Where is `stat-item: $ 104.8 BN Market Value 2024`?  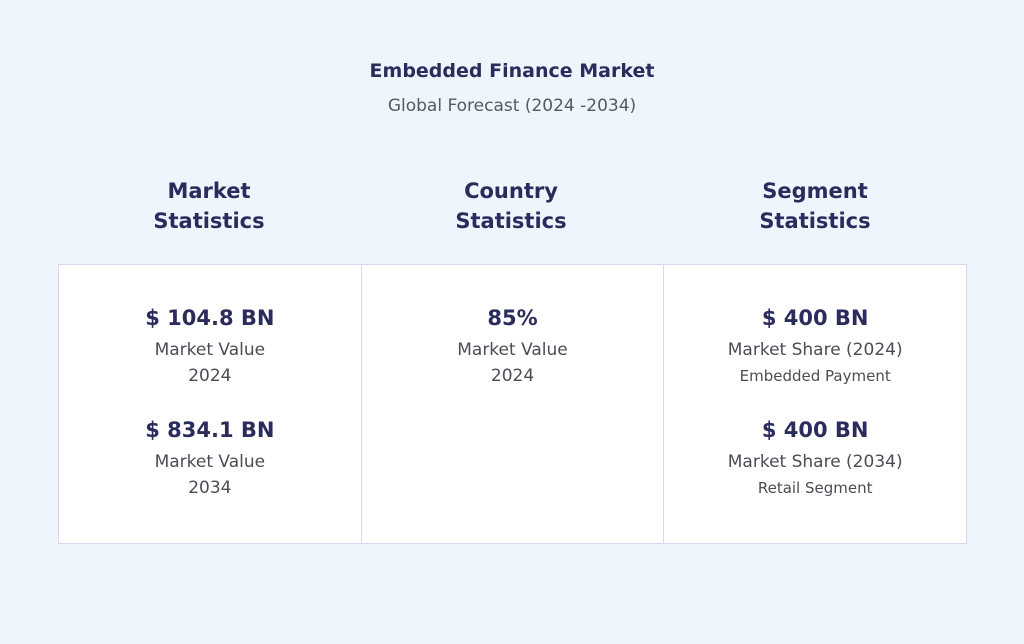
stat-item: $ 104.8 BN Market Value 2024 is located at coordinates (210, 346).